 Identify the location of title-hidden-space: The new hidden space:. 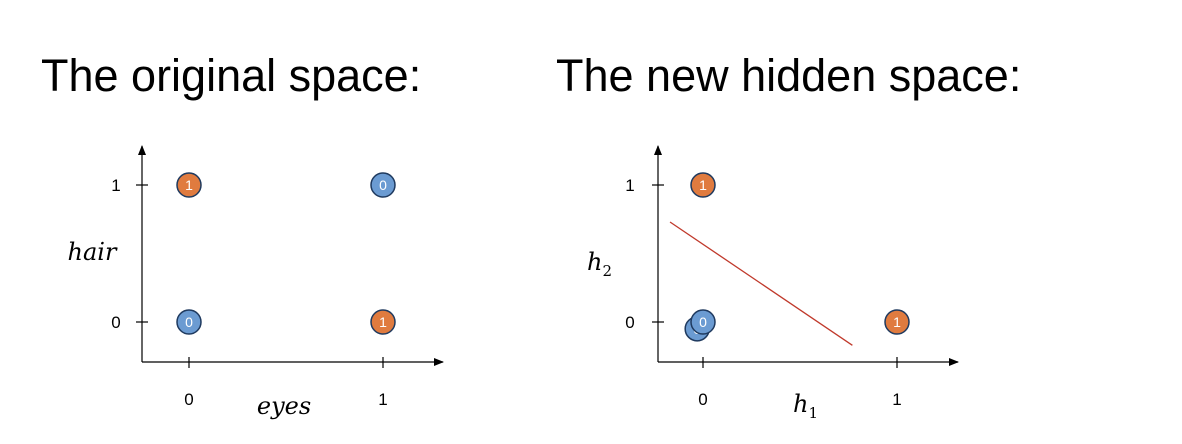
(789, 75).